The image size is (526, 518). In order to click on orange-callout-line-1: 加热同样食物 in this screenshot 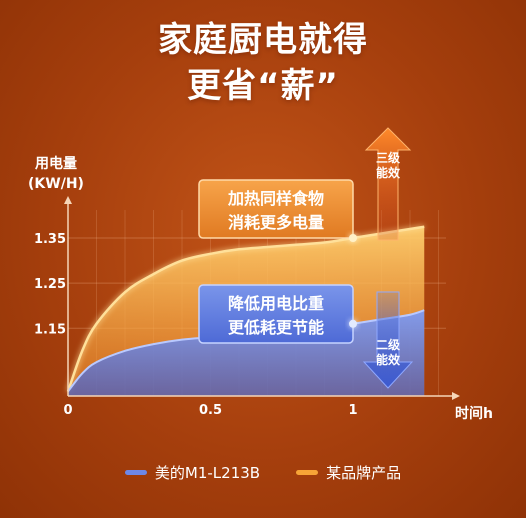, I will do `click(275, 198)`.